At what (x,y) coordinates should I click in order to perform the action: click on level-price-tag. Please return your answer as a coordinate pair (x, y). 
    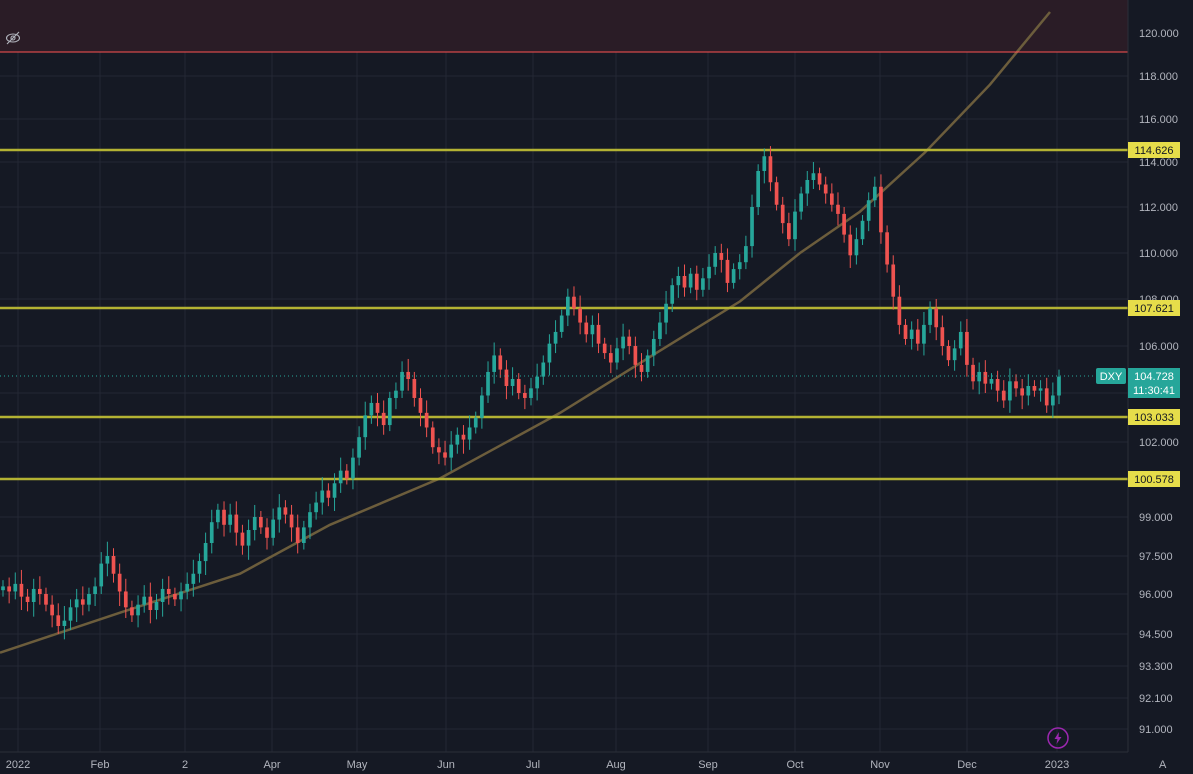
    Looking at the image, I should click on (1154, 308).